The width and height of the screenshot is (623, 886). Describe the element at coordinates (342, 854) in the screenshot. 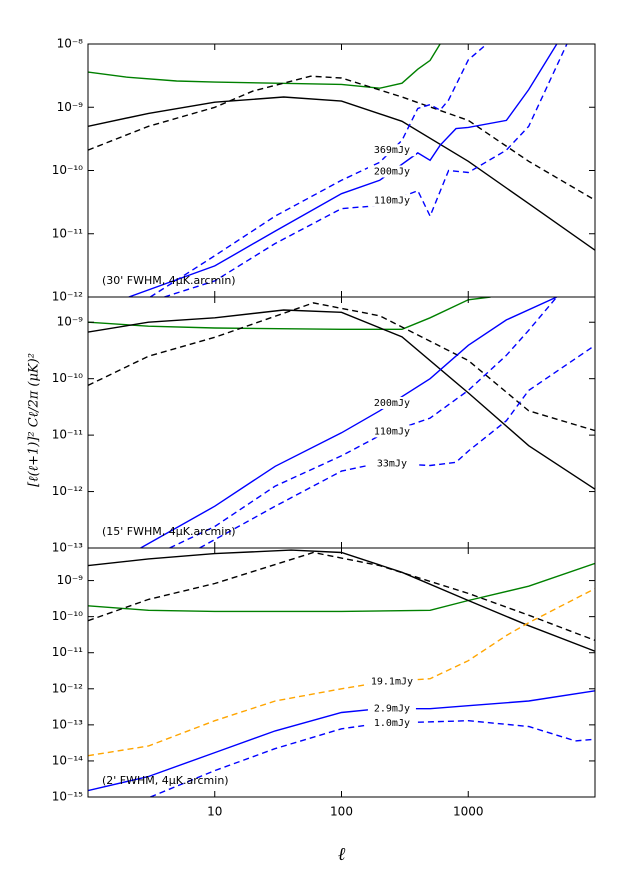

I see `x-axis-label: ℓ` at that location.